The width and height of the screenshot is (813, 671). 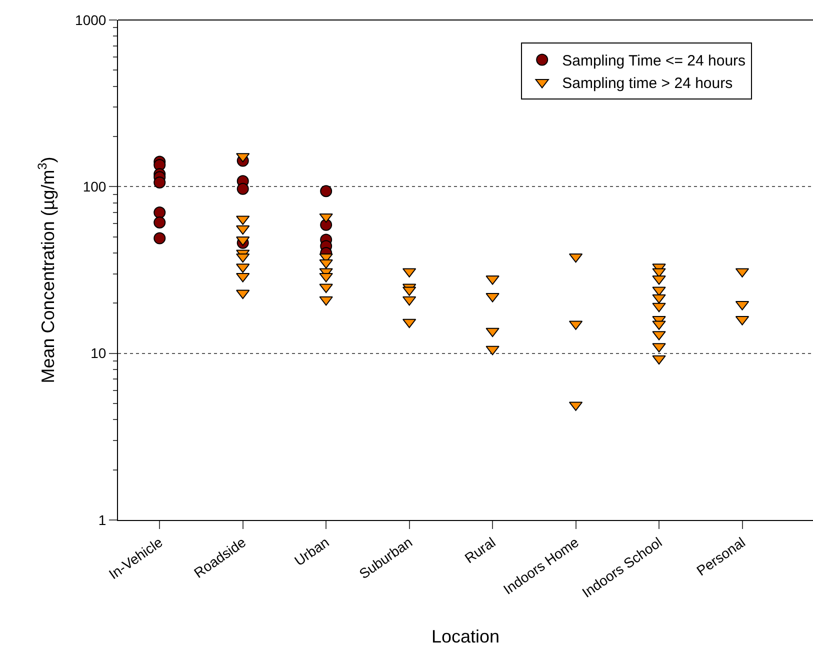 What do you see at coordinates (647, 83) in the screenshot?
I see `legend-label: Sampling time > 24 hours` at bounding box center [647, 83].